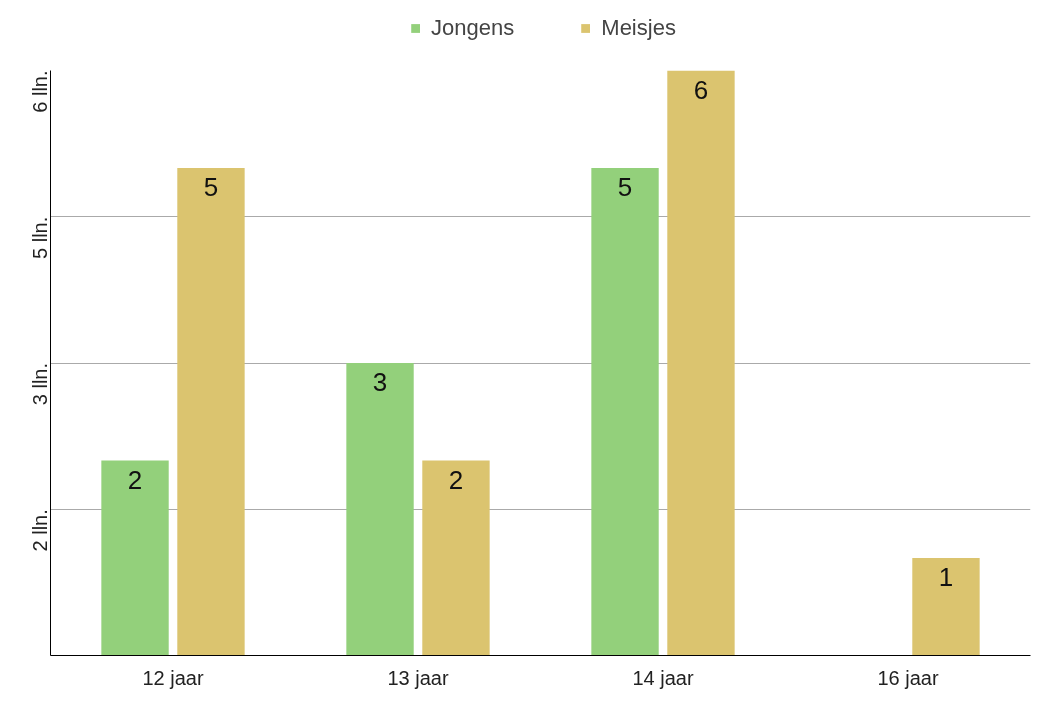 This screenshot has width=1045, height=724. I want to click on legend-label: Jongens, so click(473, 27).